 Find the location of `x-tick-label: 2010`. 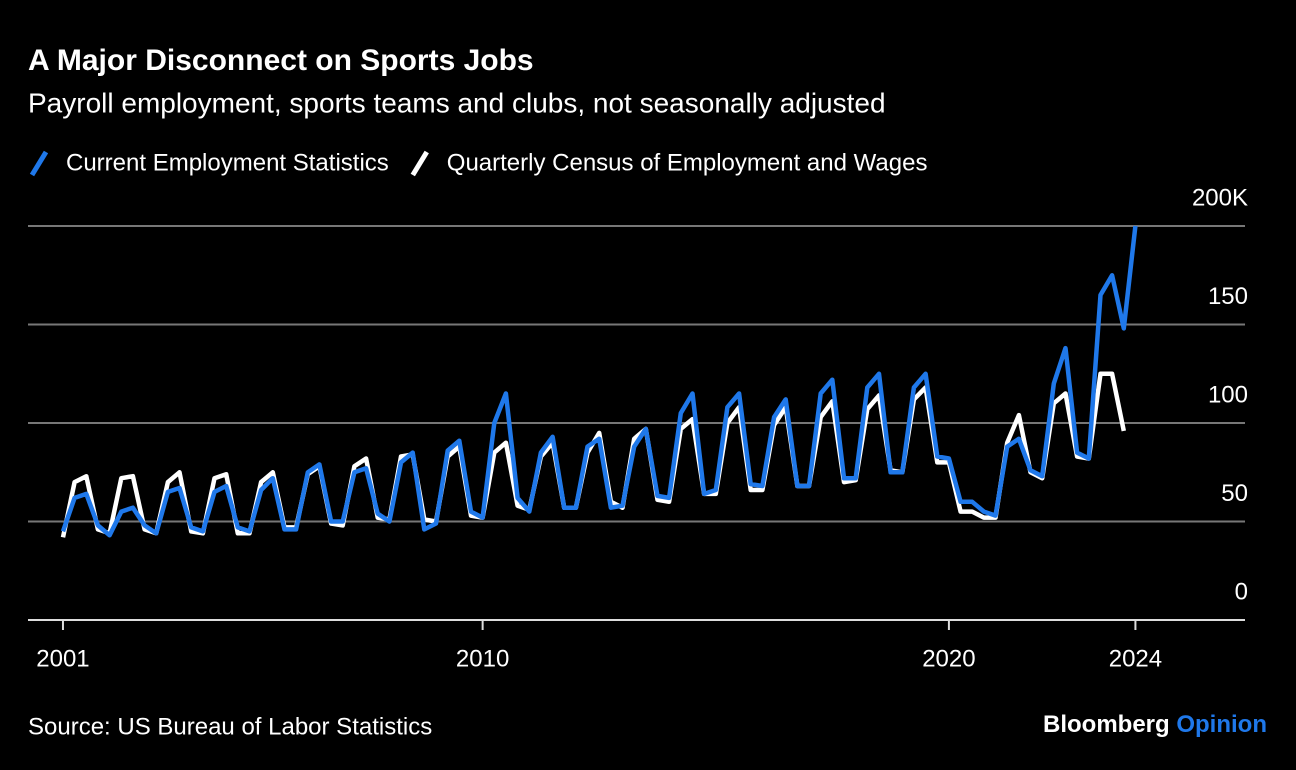

x-tick-label: 2010 is located at coordinates (482, 658).